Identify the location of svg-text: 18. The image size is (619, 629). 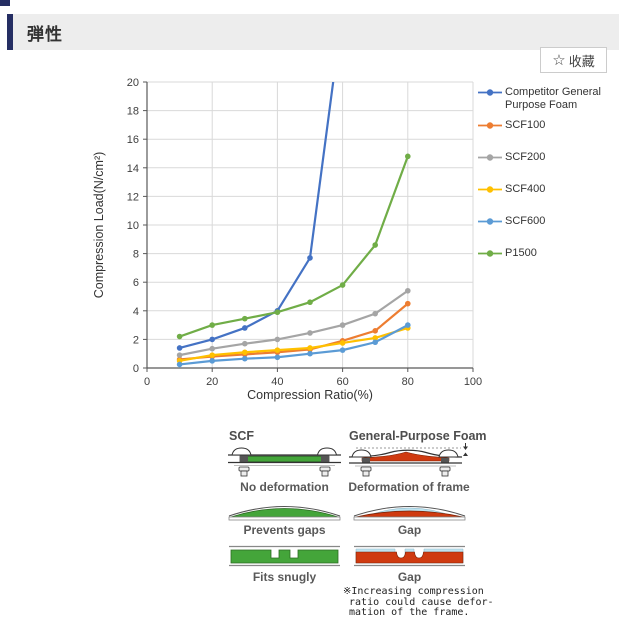
(133, 112).